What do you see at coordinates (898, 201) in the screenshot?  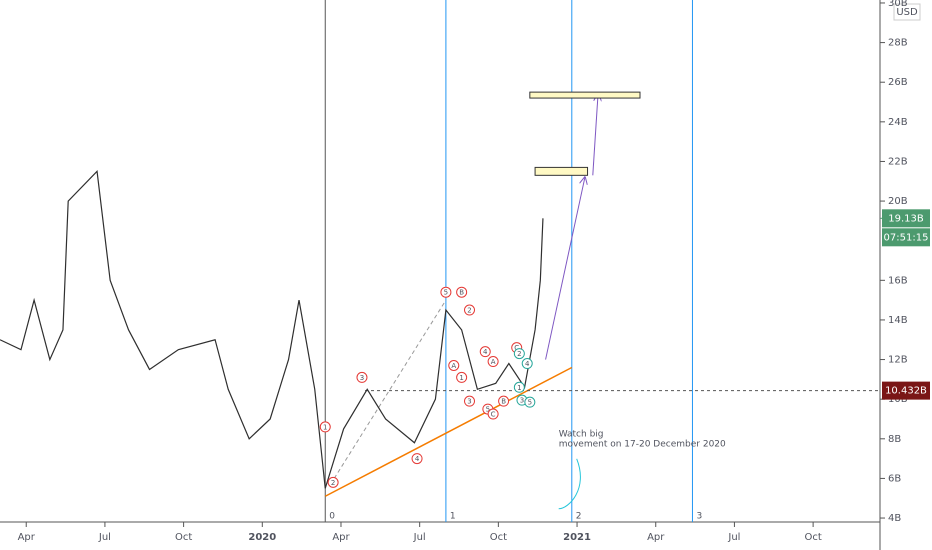 I see `y-tick-label: 20B` at bounding box center [898, 201].